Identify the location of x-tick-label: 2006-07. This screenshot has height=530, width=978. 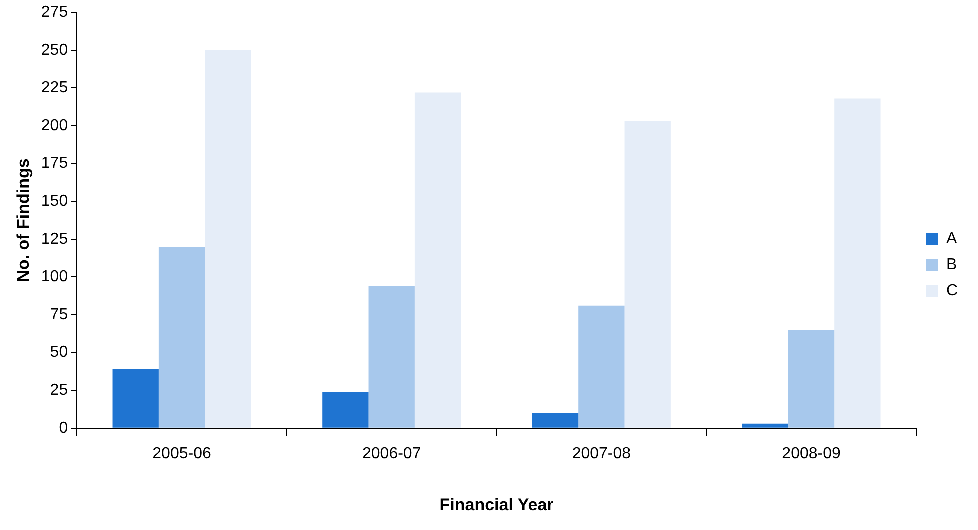
(392, 453).